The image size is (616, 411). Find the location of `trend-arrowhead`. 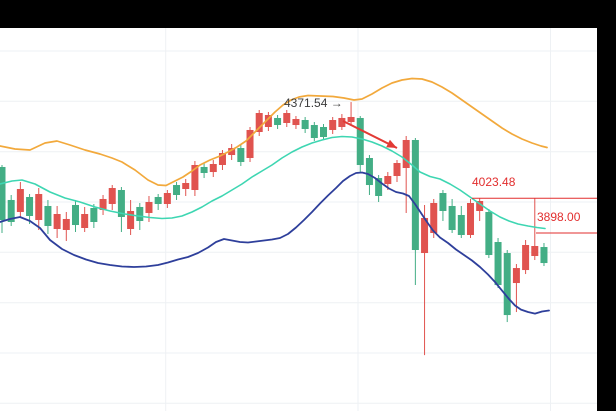

trend-arrowhead is located at coordinates (391, 143).